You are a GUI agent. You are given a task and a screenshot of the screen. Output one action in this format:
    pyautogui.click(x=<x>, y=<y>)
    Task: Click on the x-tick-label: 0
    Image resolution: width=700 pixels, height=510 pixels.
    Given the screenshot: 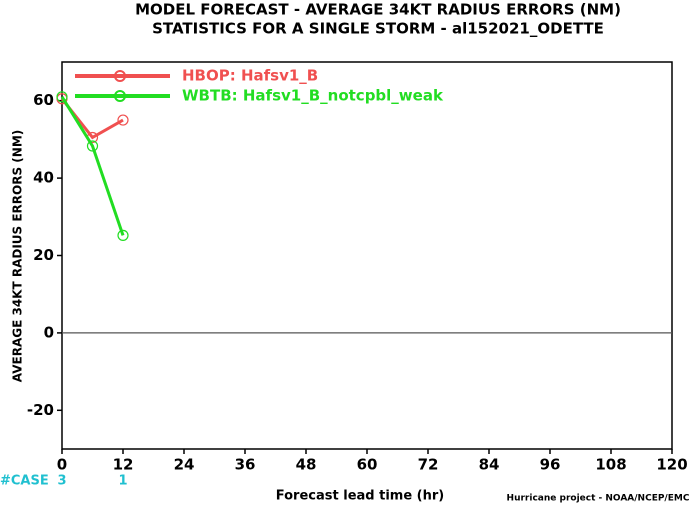 What is the action you would take?
    pyautogui.click(x=62, y=465)
    